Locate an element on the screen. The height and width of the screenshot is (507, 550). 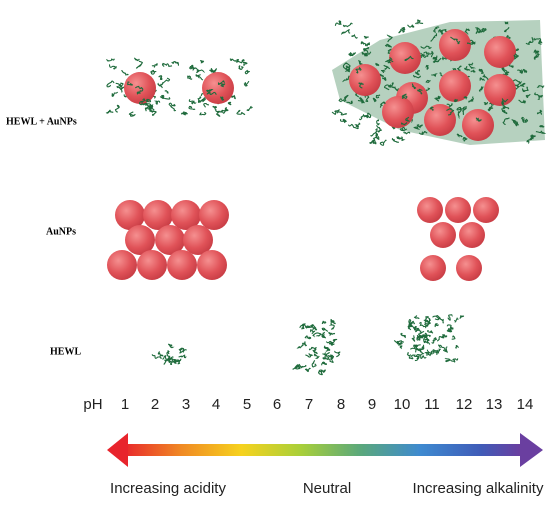
ph-tick: 1 is located at coordinates (125, 404).